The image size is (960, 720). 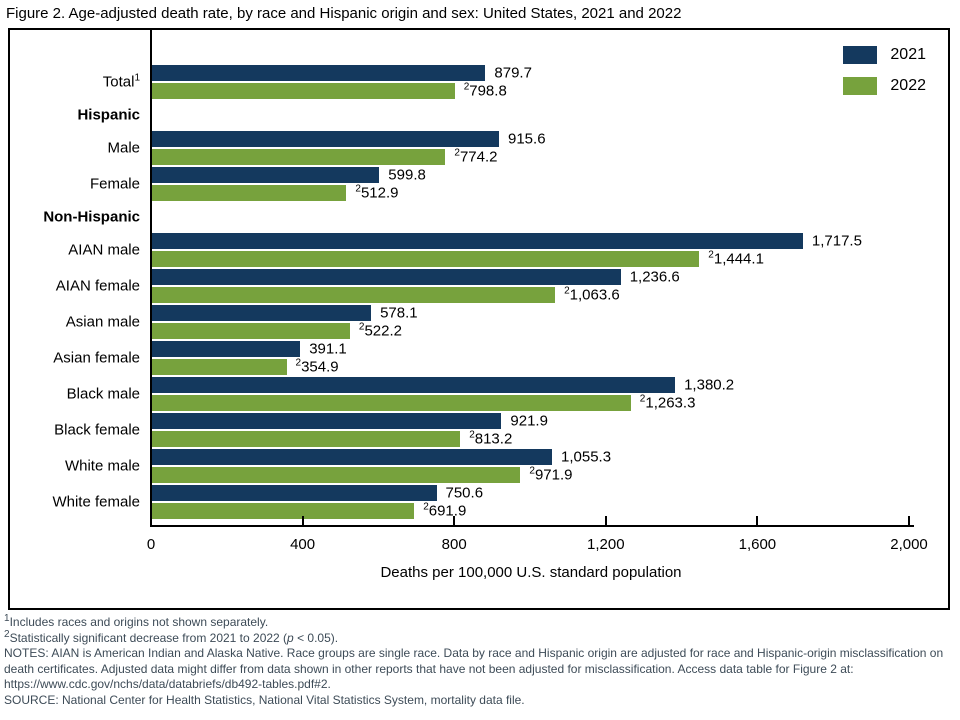 I want to click on x-axis-tick-label: 0, so click(x=151, y=544).